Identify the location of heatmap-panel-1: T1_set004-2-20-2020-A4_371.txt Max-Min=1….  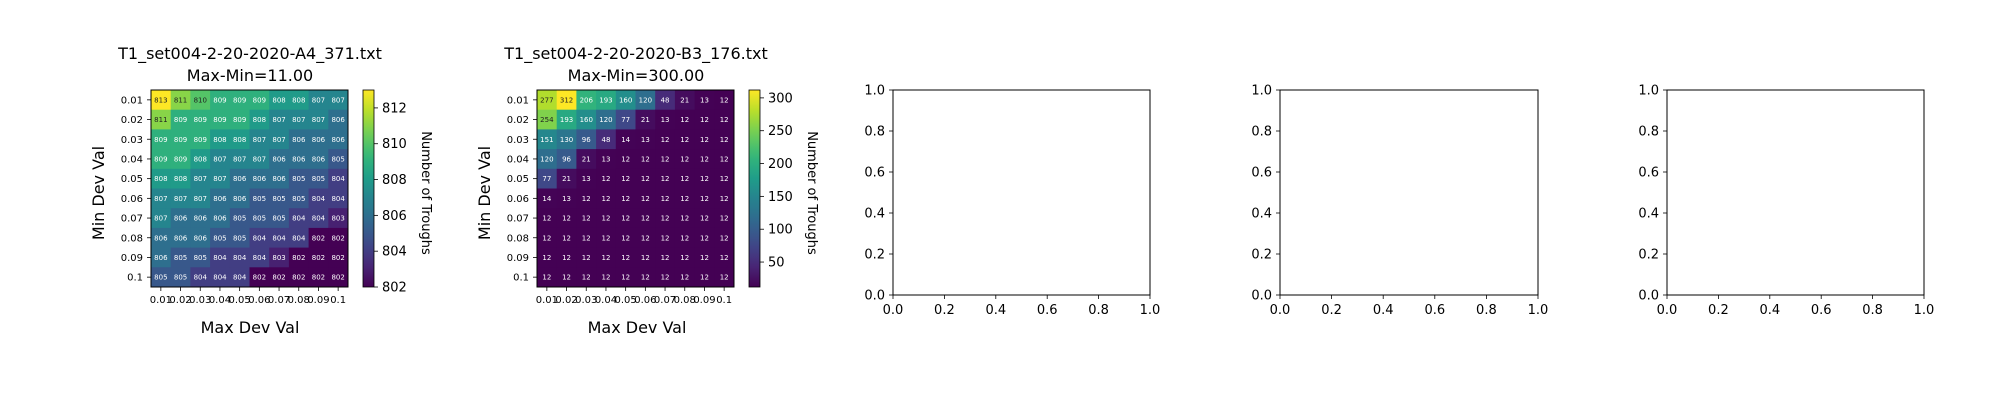
(261, 190).